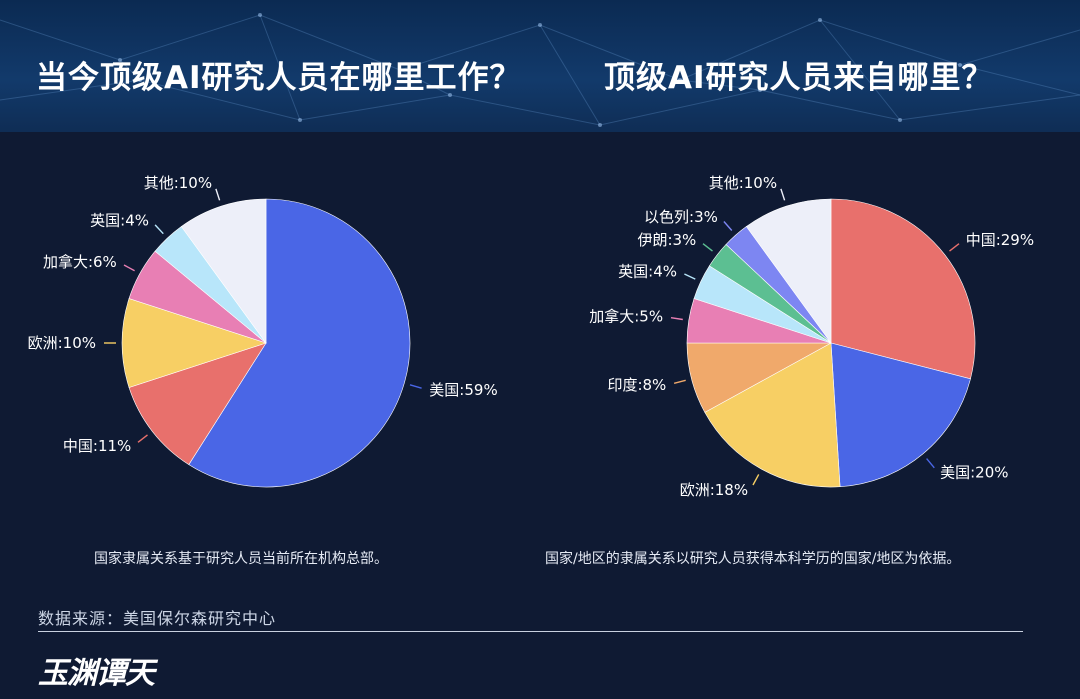 The image size is (1080, 699). What do you see at coordinates (97, 446) in the screenshot?
I see `slice-label: 中国:11%` at bounding box center [97, 446].